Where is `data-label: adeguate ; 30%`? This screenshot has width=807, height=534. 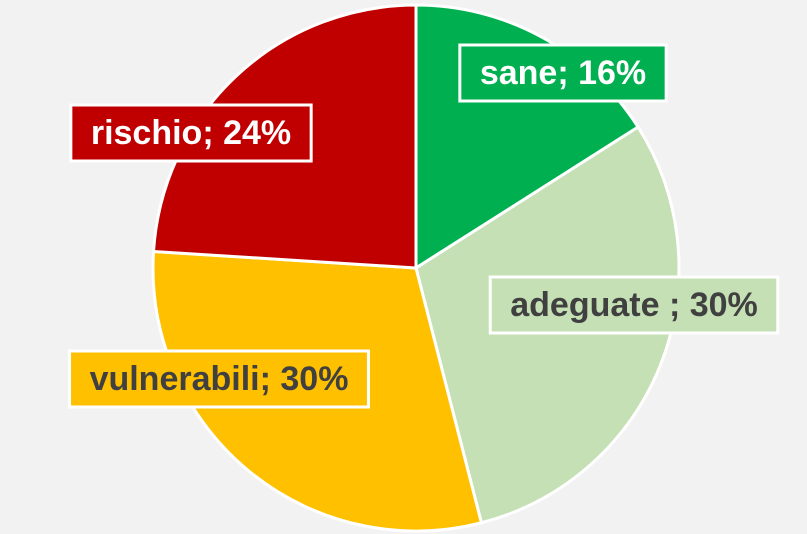
data-label: adeguate ; 30% is located at coordinates (634, 305).